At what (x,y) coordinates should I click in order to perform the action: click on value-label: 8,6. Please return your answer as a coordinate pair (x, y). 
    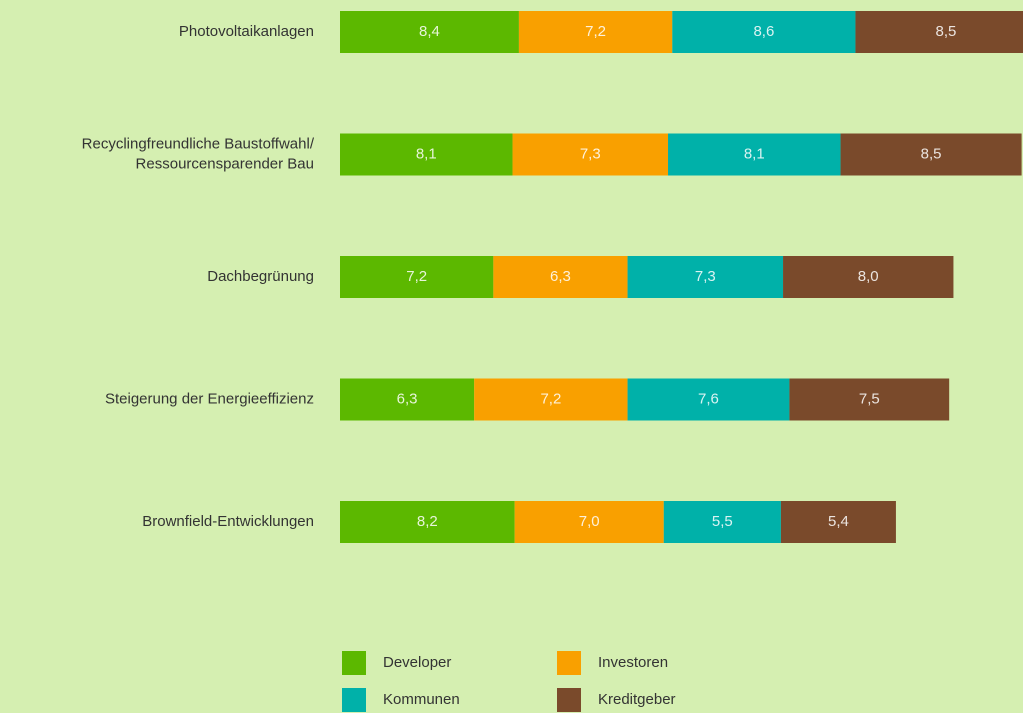
    Looking at the image, I should click on (763, 31).